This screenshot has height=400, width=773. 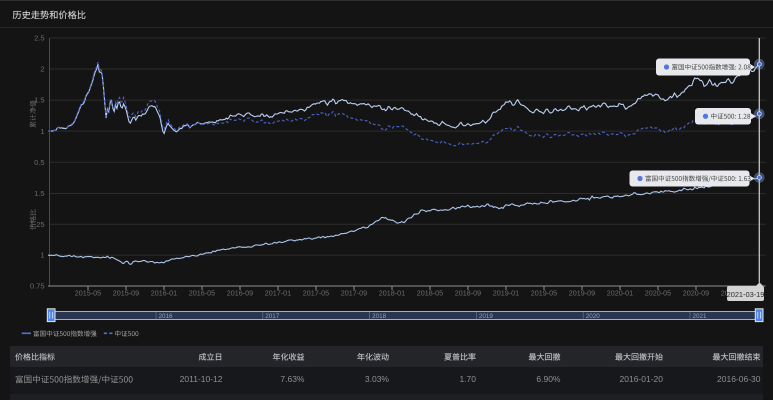 What do you see at coordinates (700, 316) in the screenshot?
I see `svg-text: 2021` at bounding box center [700, 316].